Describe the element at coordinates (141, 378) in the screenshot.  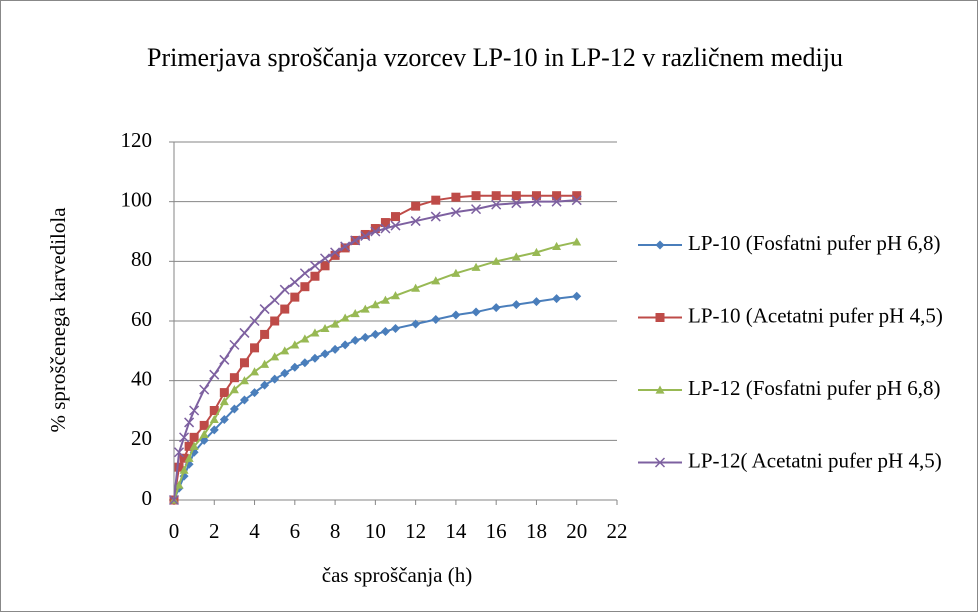
I see `y-tick-label: 40` at that location.